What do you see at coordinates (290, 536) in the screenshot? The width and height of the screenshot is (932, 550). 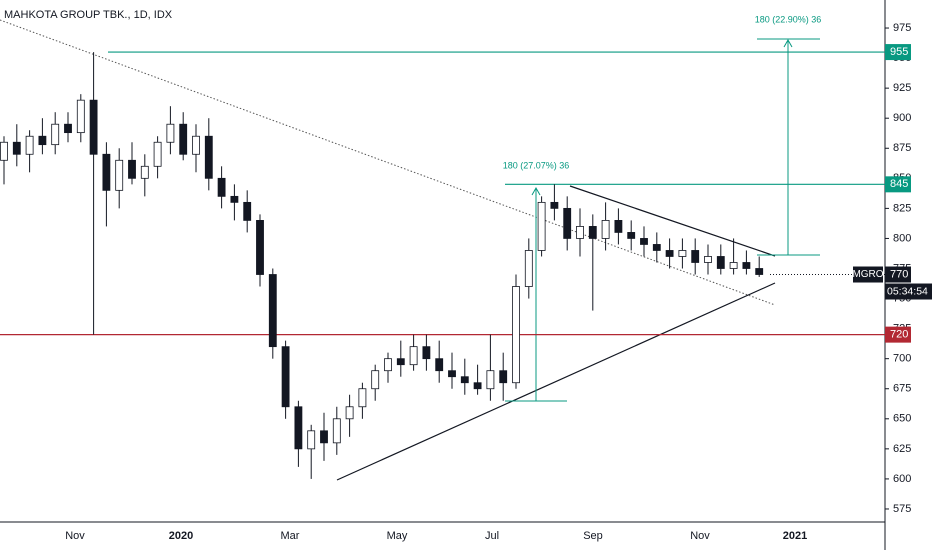 I see `x-tick-label: Mar` at bounding box center [290, 536].